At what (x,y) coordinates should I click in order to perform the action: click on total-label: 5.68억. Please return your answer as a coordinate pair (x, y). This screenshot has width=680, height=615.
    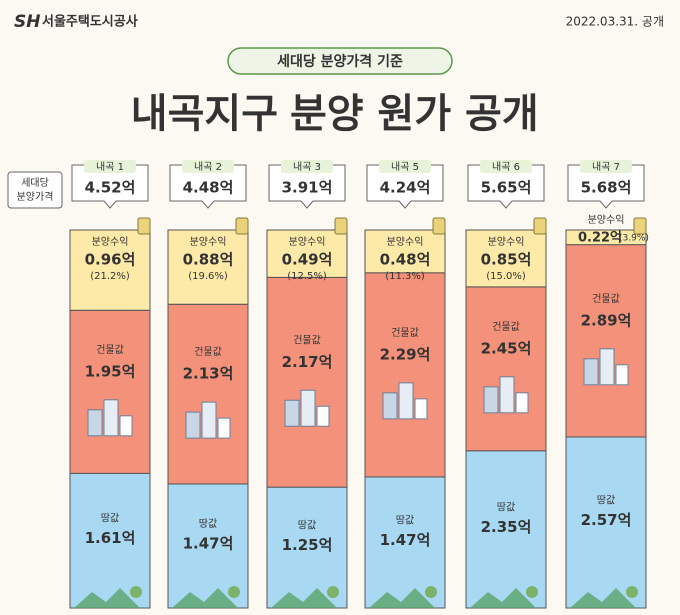
    Looking at the image, I should click on (606, 188).